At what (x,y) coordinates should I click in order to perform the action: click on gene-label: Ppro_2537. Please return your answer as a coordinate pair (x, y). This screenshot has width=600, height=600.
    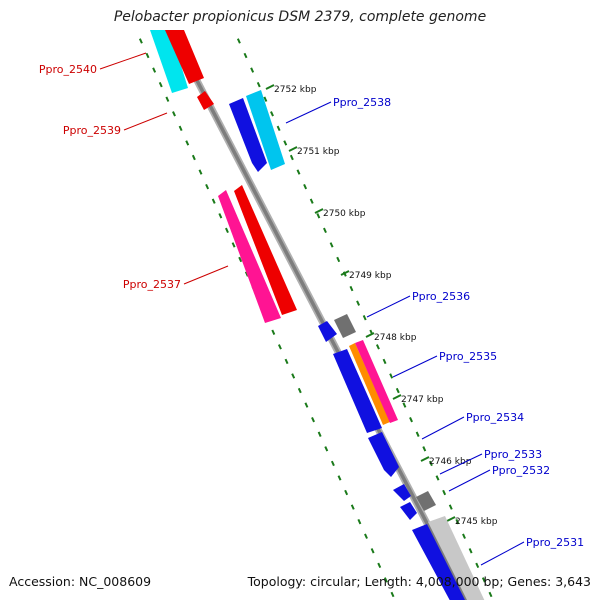
    Looking at the image, I should click on (152, 284).